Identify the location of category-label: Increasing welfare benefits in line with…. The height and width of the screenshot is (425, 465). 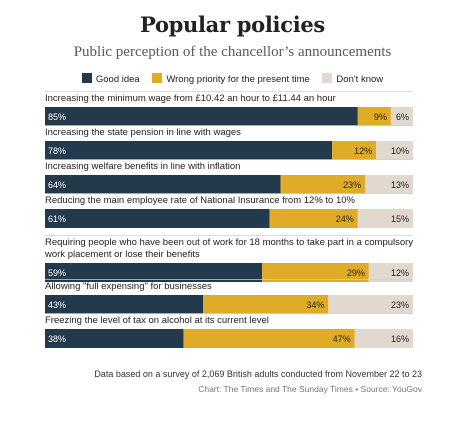
(142, 166).